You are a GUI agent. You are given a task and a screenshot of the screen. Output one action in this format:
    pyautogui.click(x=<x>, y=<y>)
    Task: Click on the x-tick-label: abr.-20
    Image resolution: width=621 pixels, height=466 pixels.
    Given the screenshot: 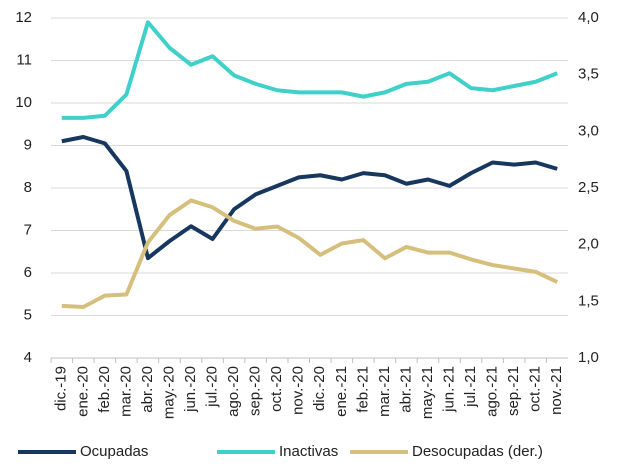 What is the action you would take?
    pyautogui.click(x=147, y=389)
    